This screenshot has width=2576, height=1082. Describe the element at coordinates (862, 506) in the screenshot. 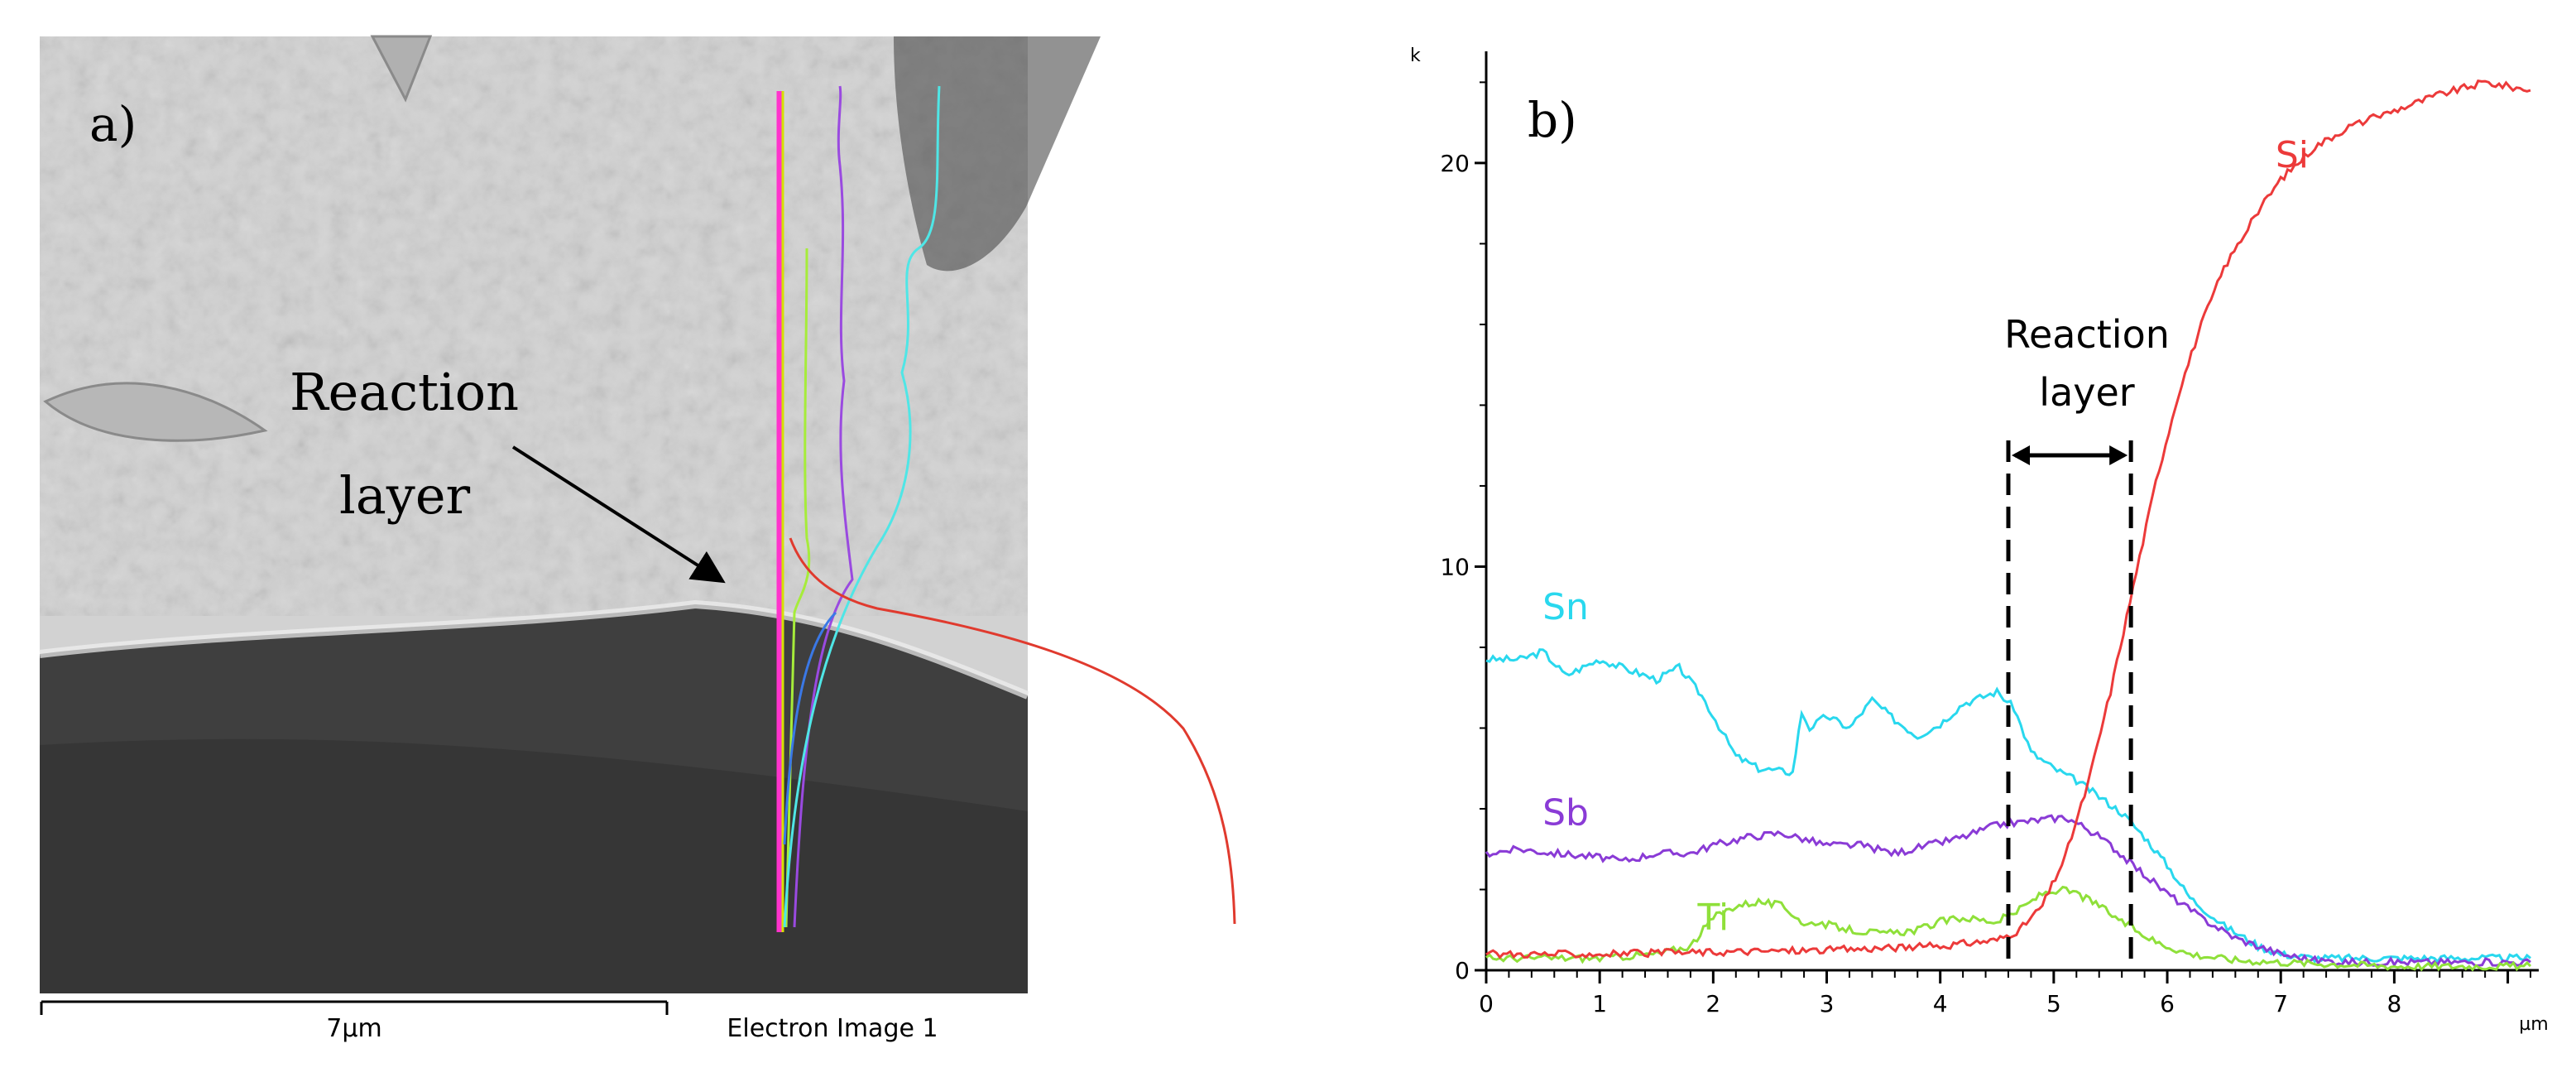

I see `trace-cyan` at that location.